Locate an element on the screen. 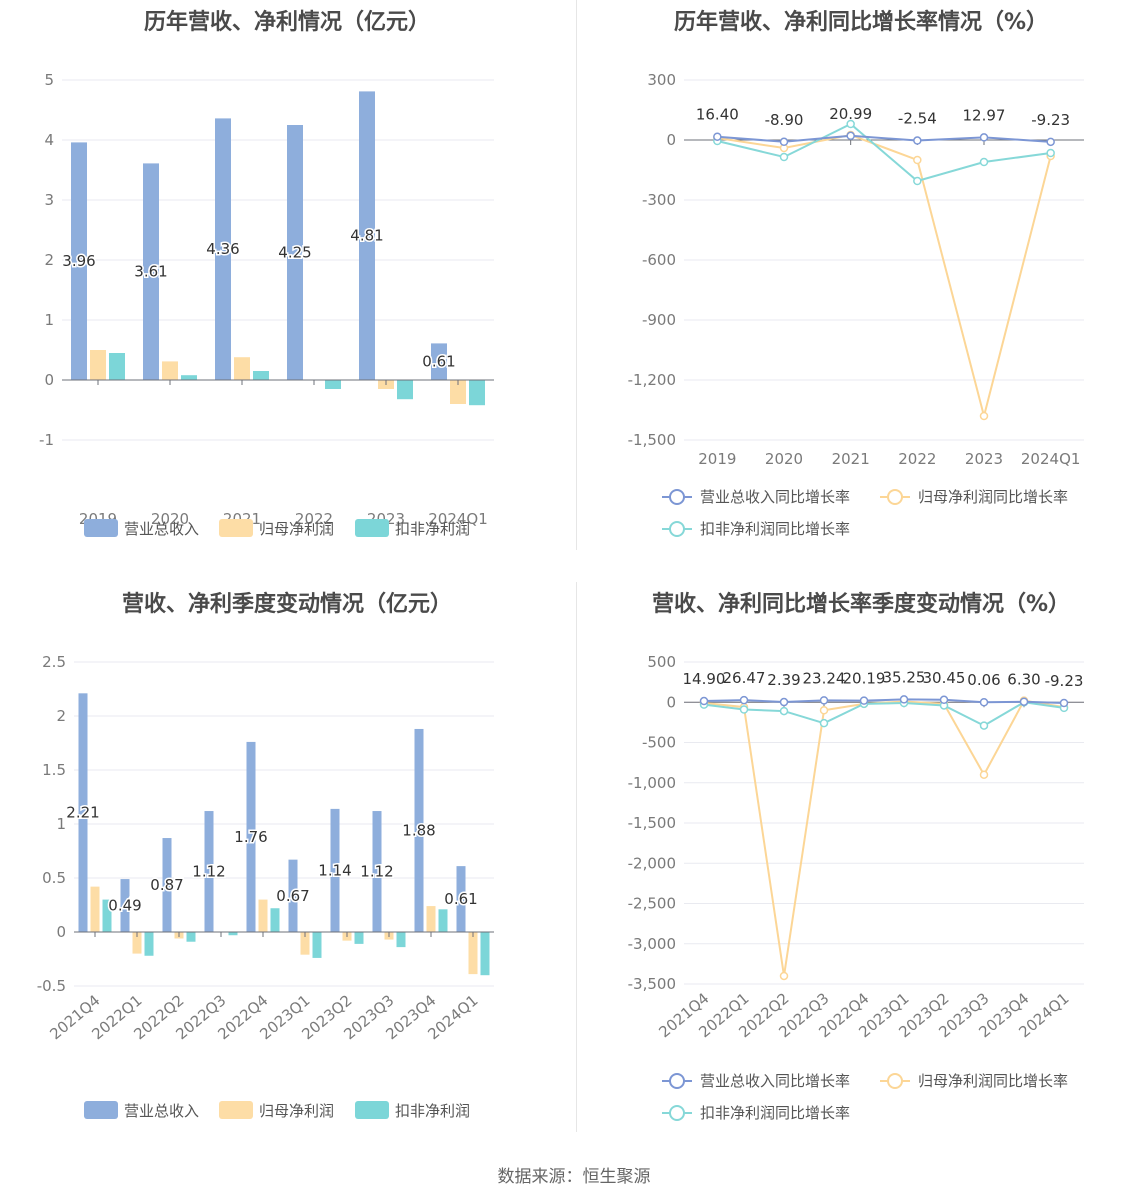 This screenshot has width=1148, height=1202. data-label: 14.90 is located at coordinates (704, 679).